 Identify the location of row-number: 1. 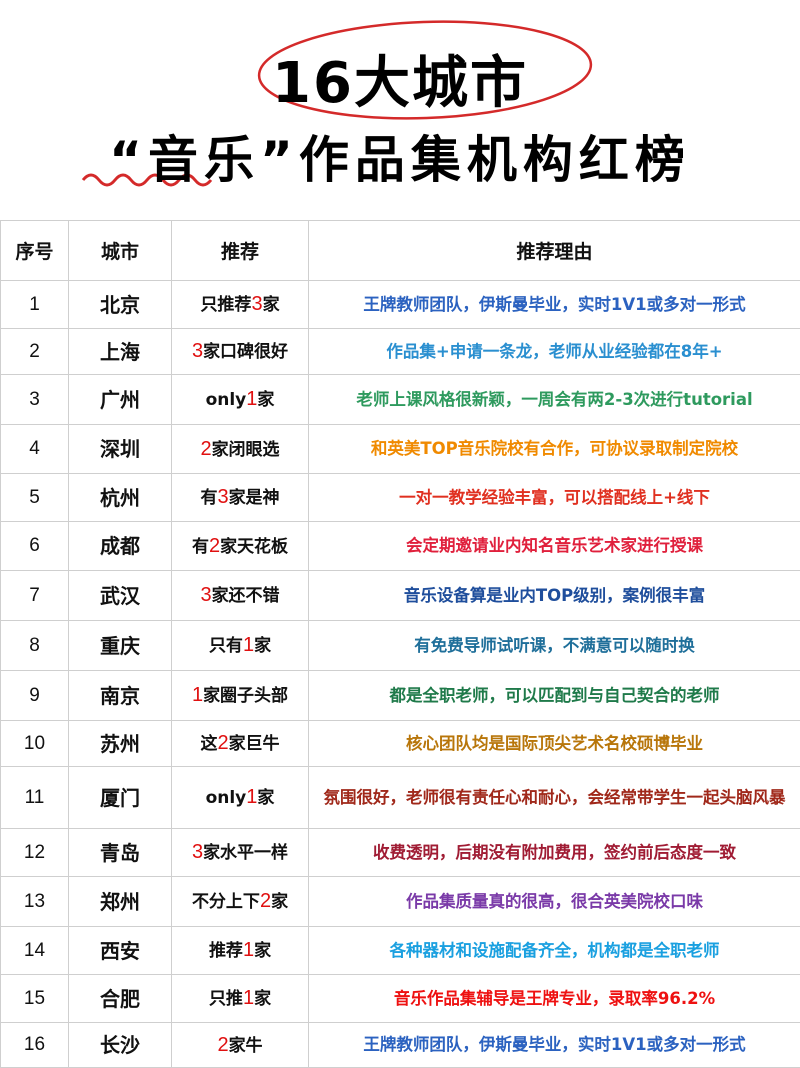
(35, 305).